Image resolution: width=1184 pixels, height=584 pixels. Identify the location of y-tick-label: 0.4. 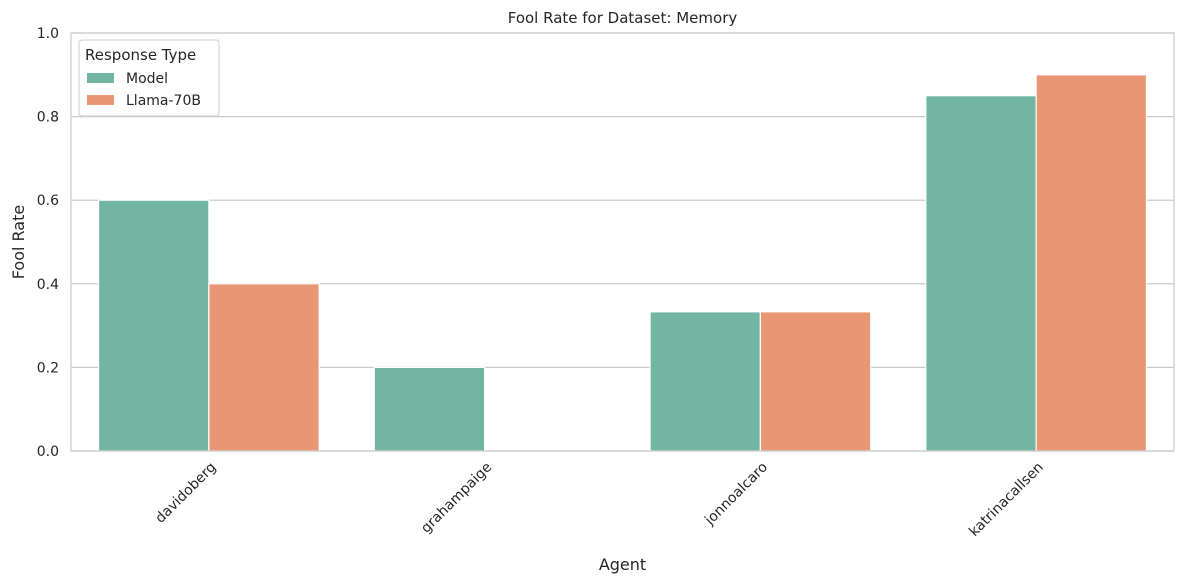
(48, 285).